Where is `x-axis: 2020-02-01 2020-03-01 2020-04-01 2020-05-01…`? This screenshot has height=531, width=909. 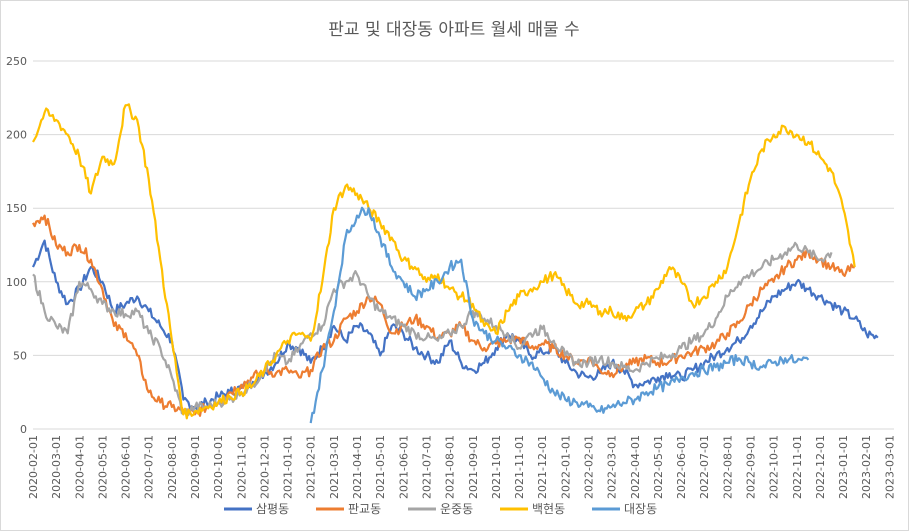
x-axis: 2020-02-01 2020-03-01 2020-04-01 2020-05-01… is located at coordinates (461, 467).